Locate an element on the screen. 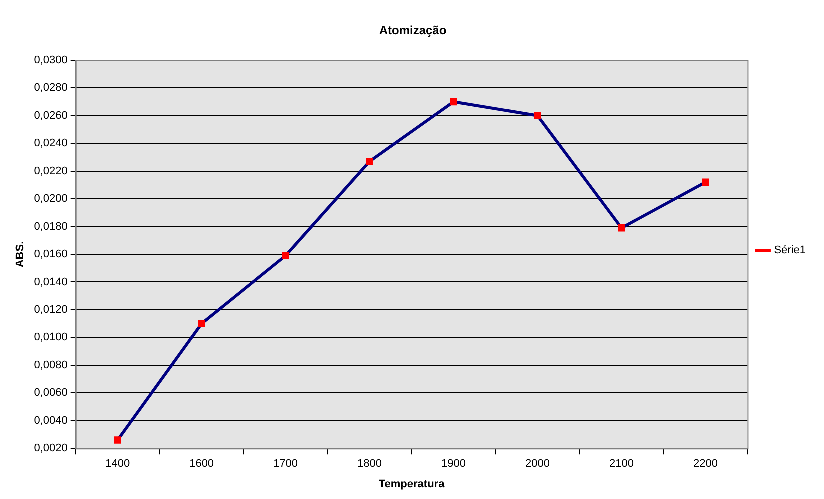 This screenshot has height=499, width=824. y-tick-label: 0,0180 is located at coordinates (51, 226).